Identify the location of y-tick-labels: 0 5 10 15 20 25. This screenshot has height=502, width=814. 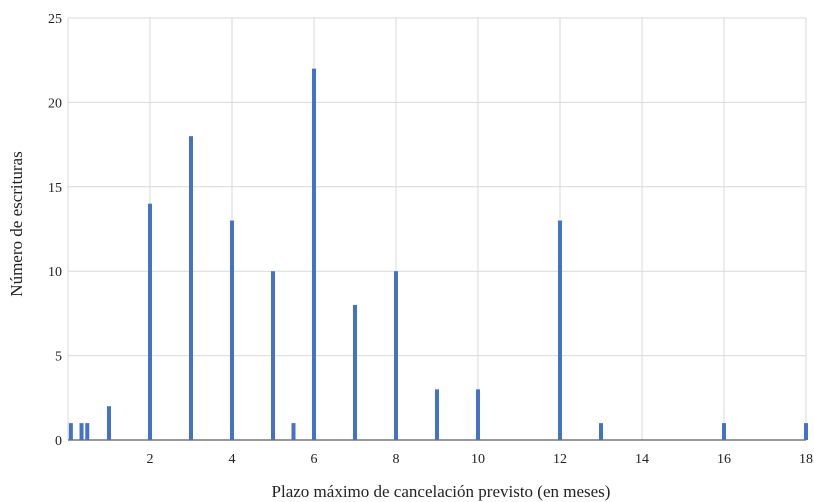
(55, 230).